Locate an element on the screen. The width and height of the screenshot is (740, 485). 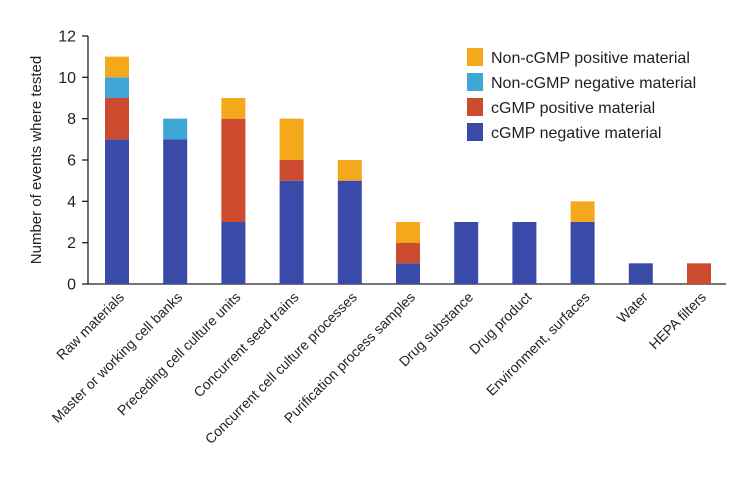
x-tick-label: Water is located at coordinates (633, 308).